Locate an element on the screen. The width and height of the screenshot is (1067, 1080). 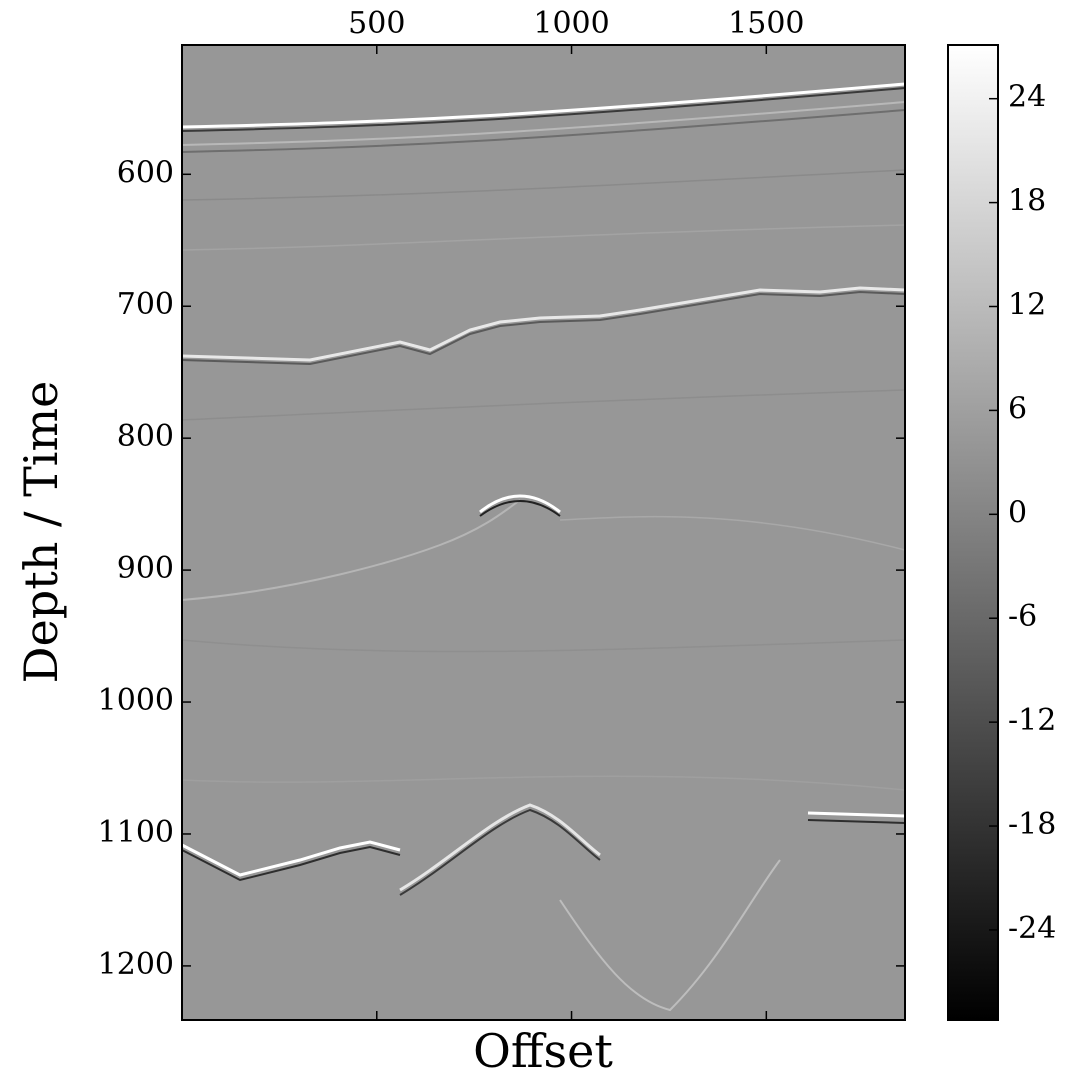
colorbar-tick-label: -6 is located at coordinates (1022, 616).